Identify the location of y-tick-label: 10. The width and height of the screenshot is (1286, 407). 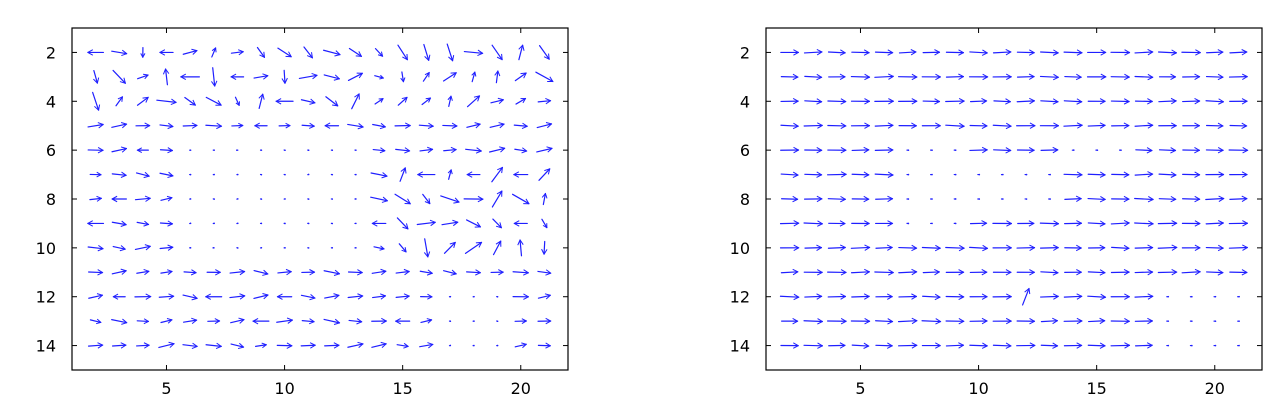
(740, 248).